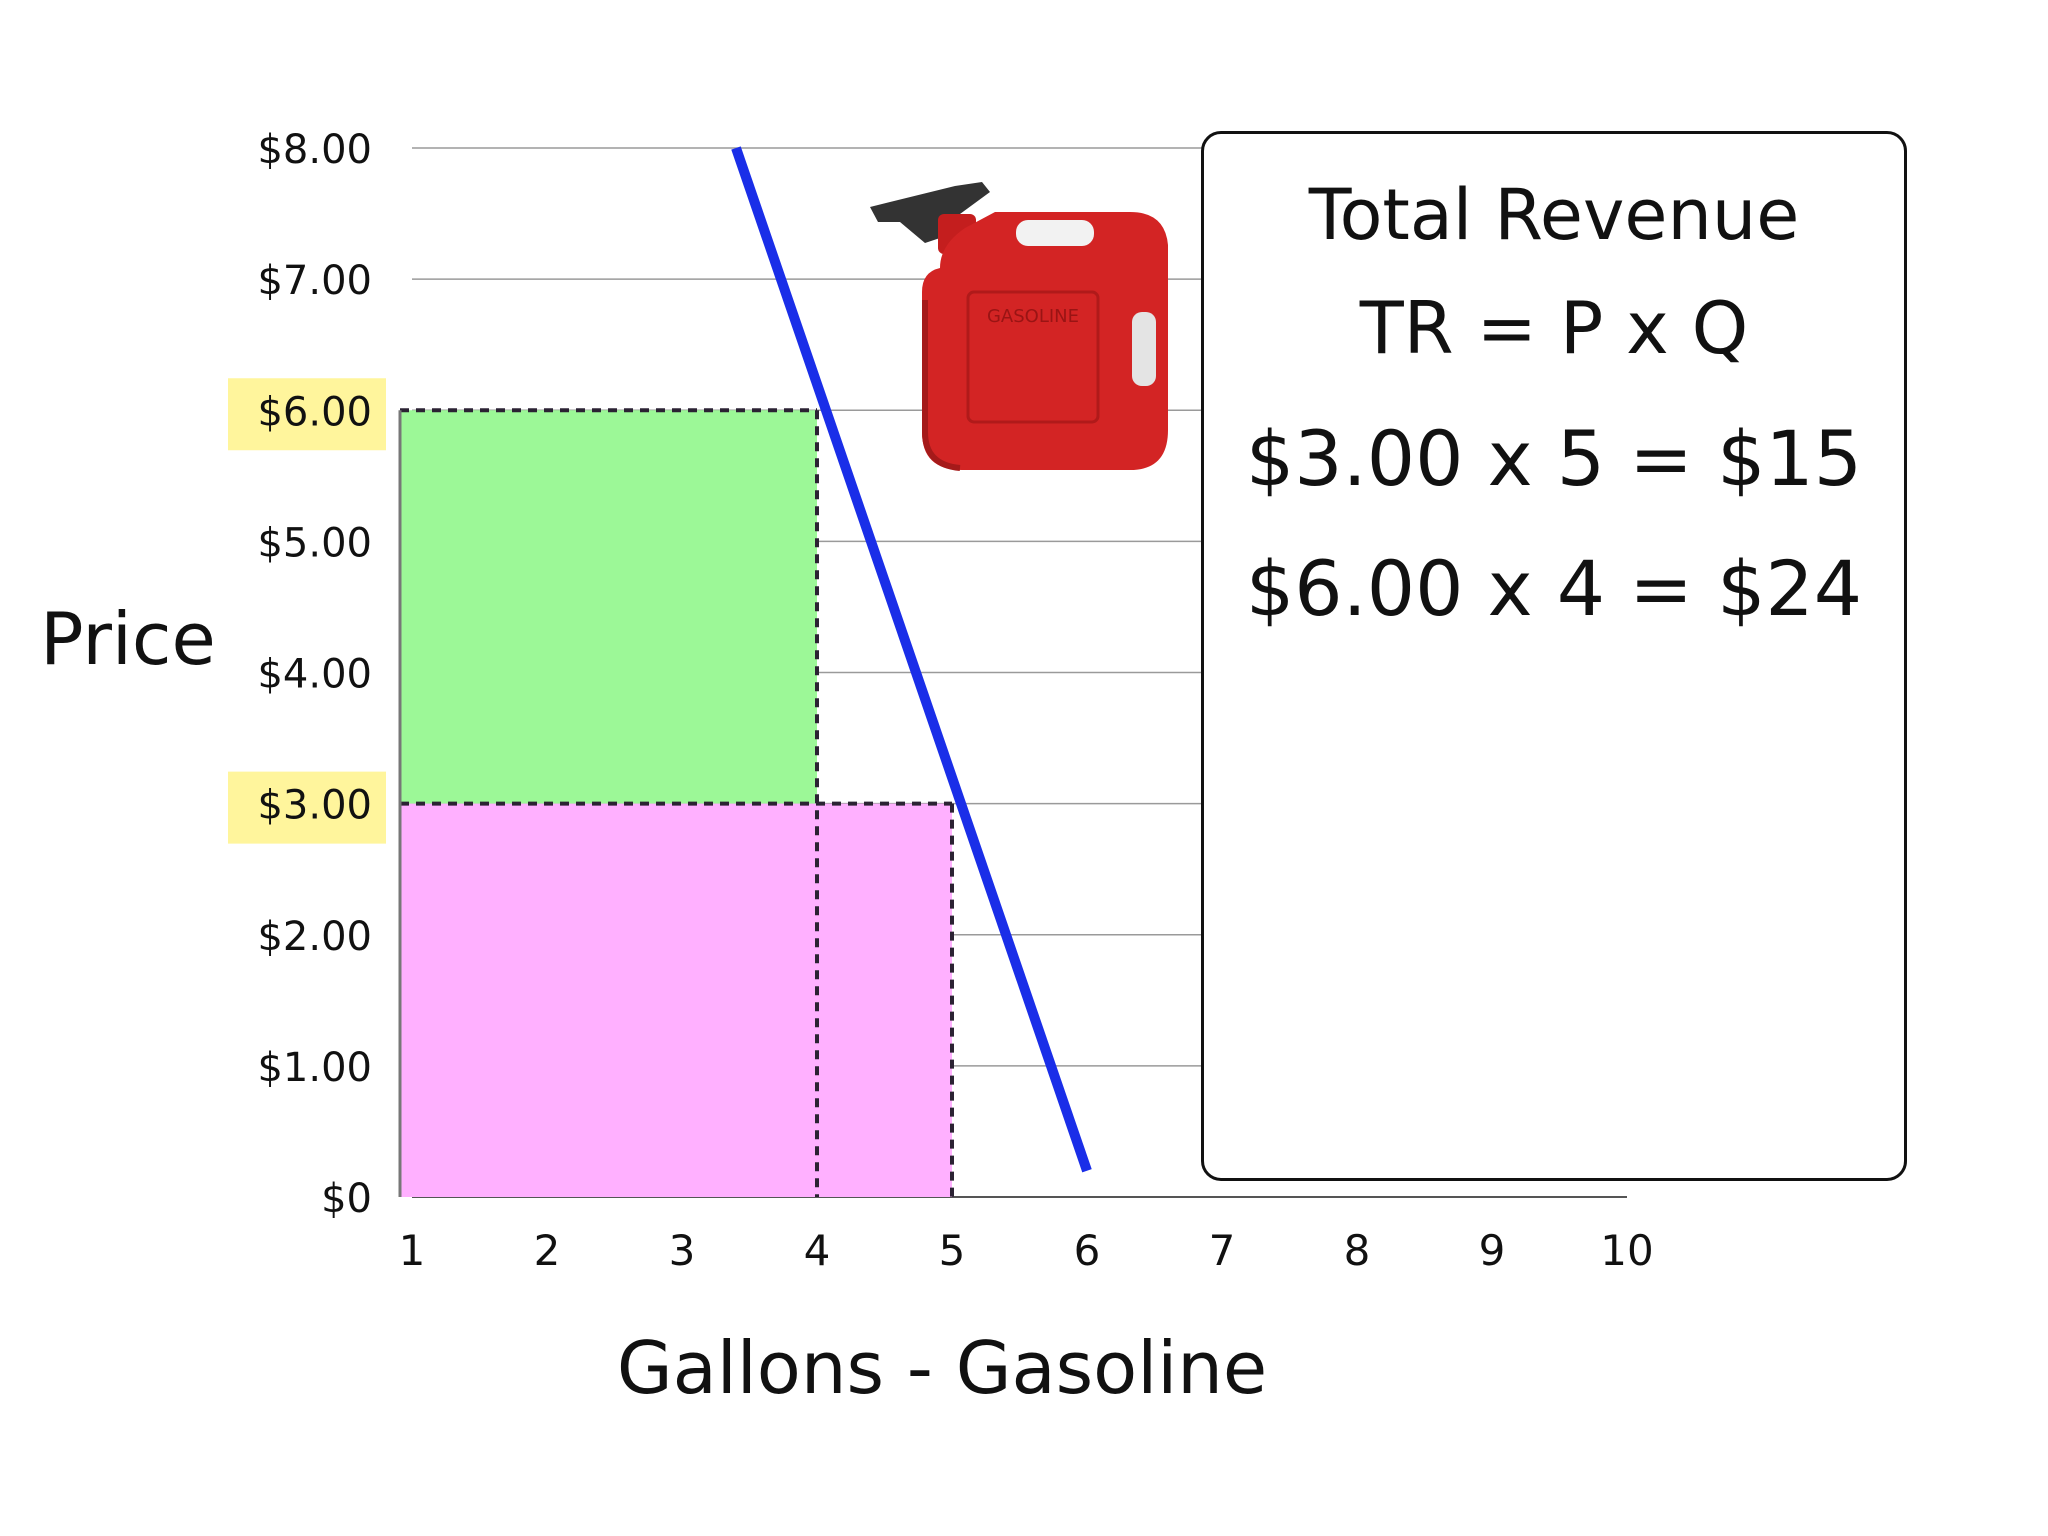  What do you see at coordinates (547, 1250) in the screenshot?
I see `x-tick-label: 2` at bounding box center [547, 1250].